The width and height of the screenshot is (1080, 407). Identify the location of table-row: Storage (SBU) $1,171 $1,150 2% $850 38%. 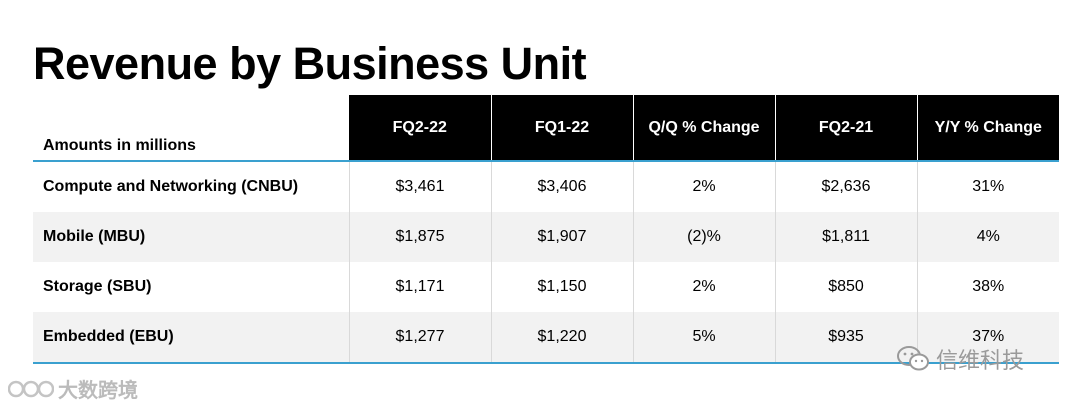
(546, 287).